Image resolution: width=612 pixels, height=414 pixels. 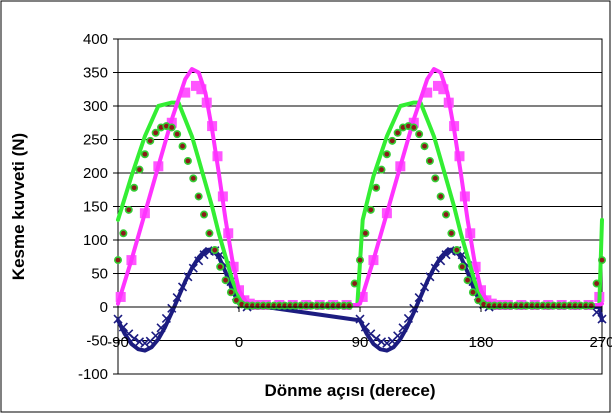 I want to click on y-tick-label: 300, so click(x=95, y=106).